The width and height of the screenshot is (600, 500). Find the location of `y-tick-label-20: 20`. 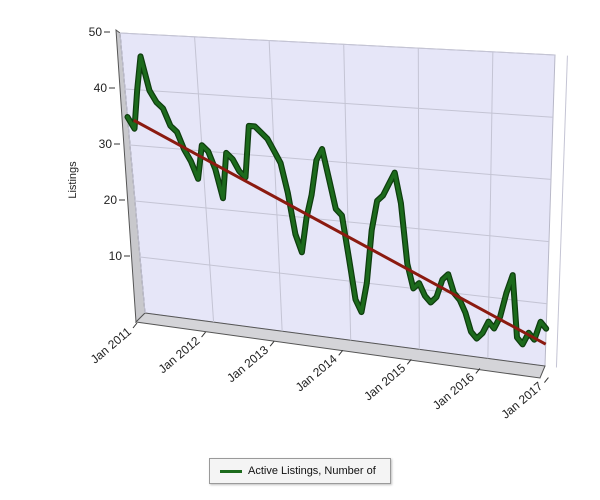

y-tick-label-20: 20 is located at coordinates (111, 200).